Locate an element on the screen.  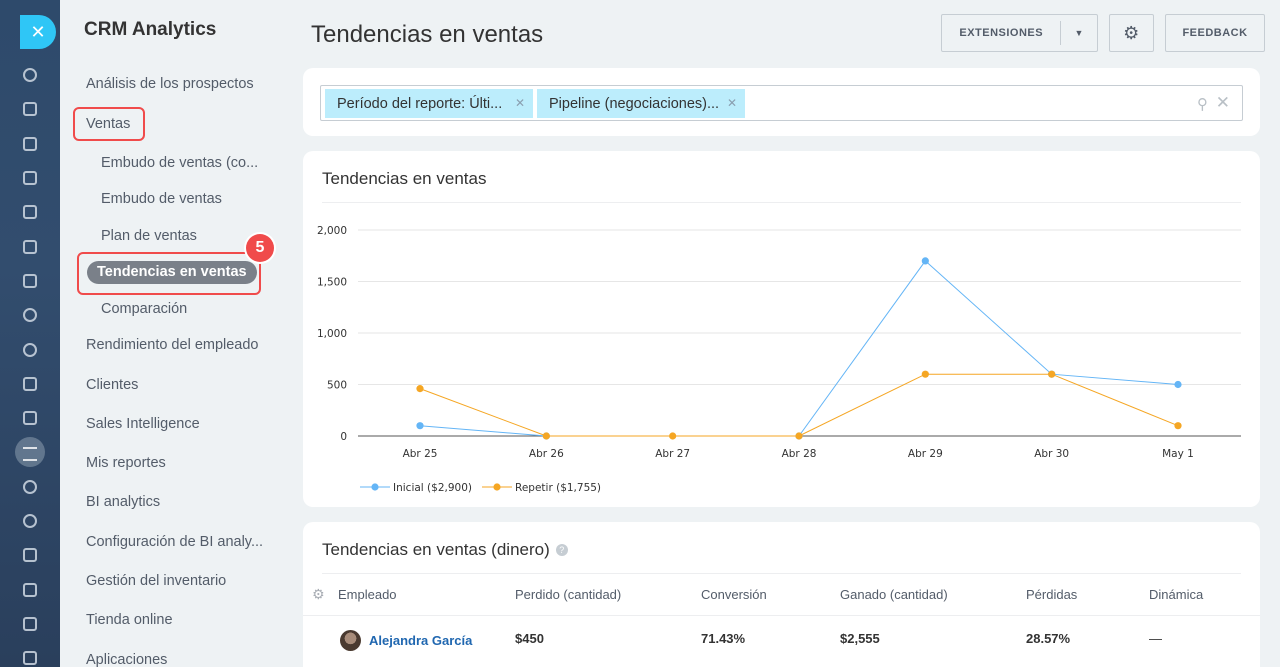
table-title: Tendencias en ventas (dinero)? is located at coordinates (445, 550).